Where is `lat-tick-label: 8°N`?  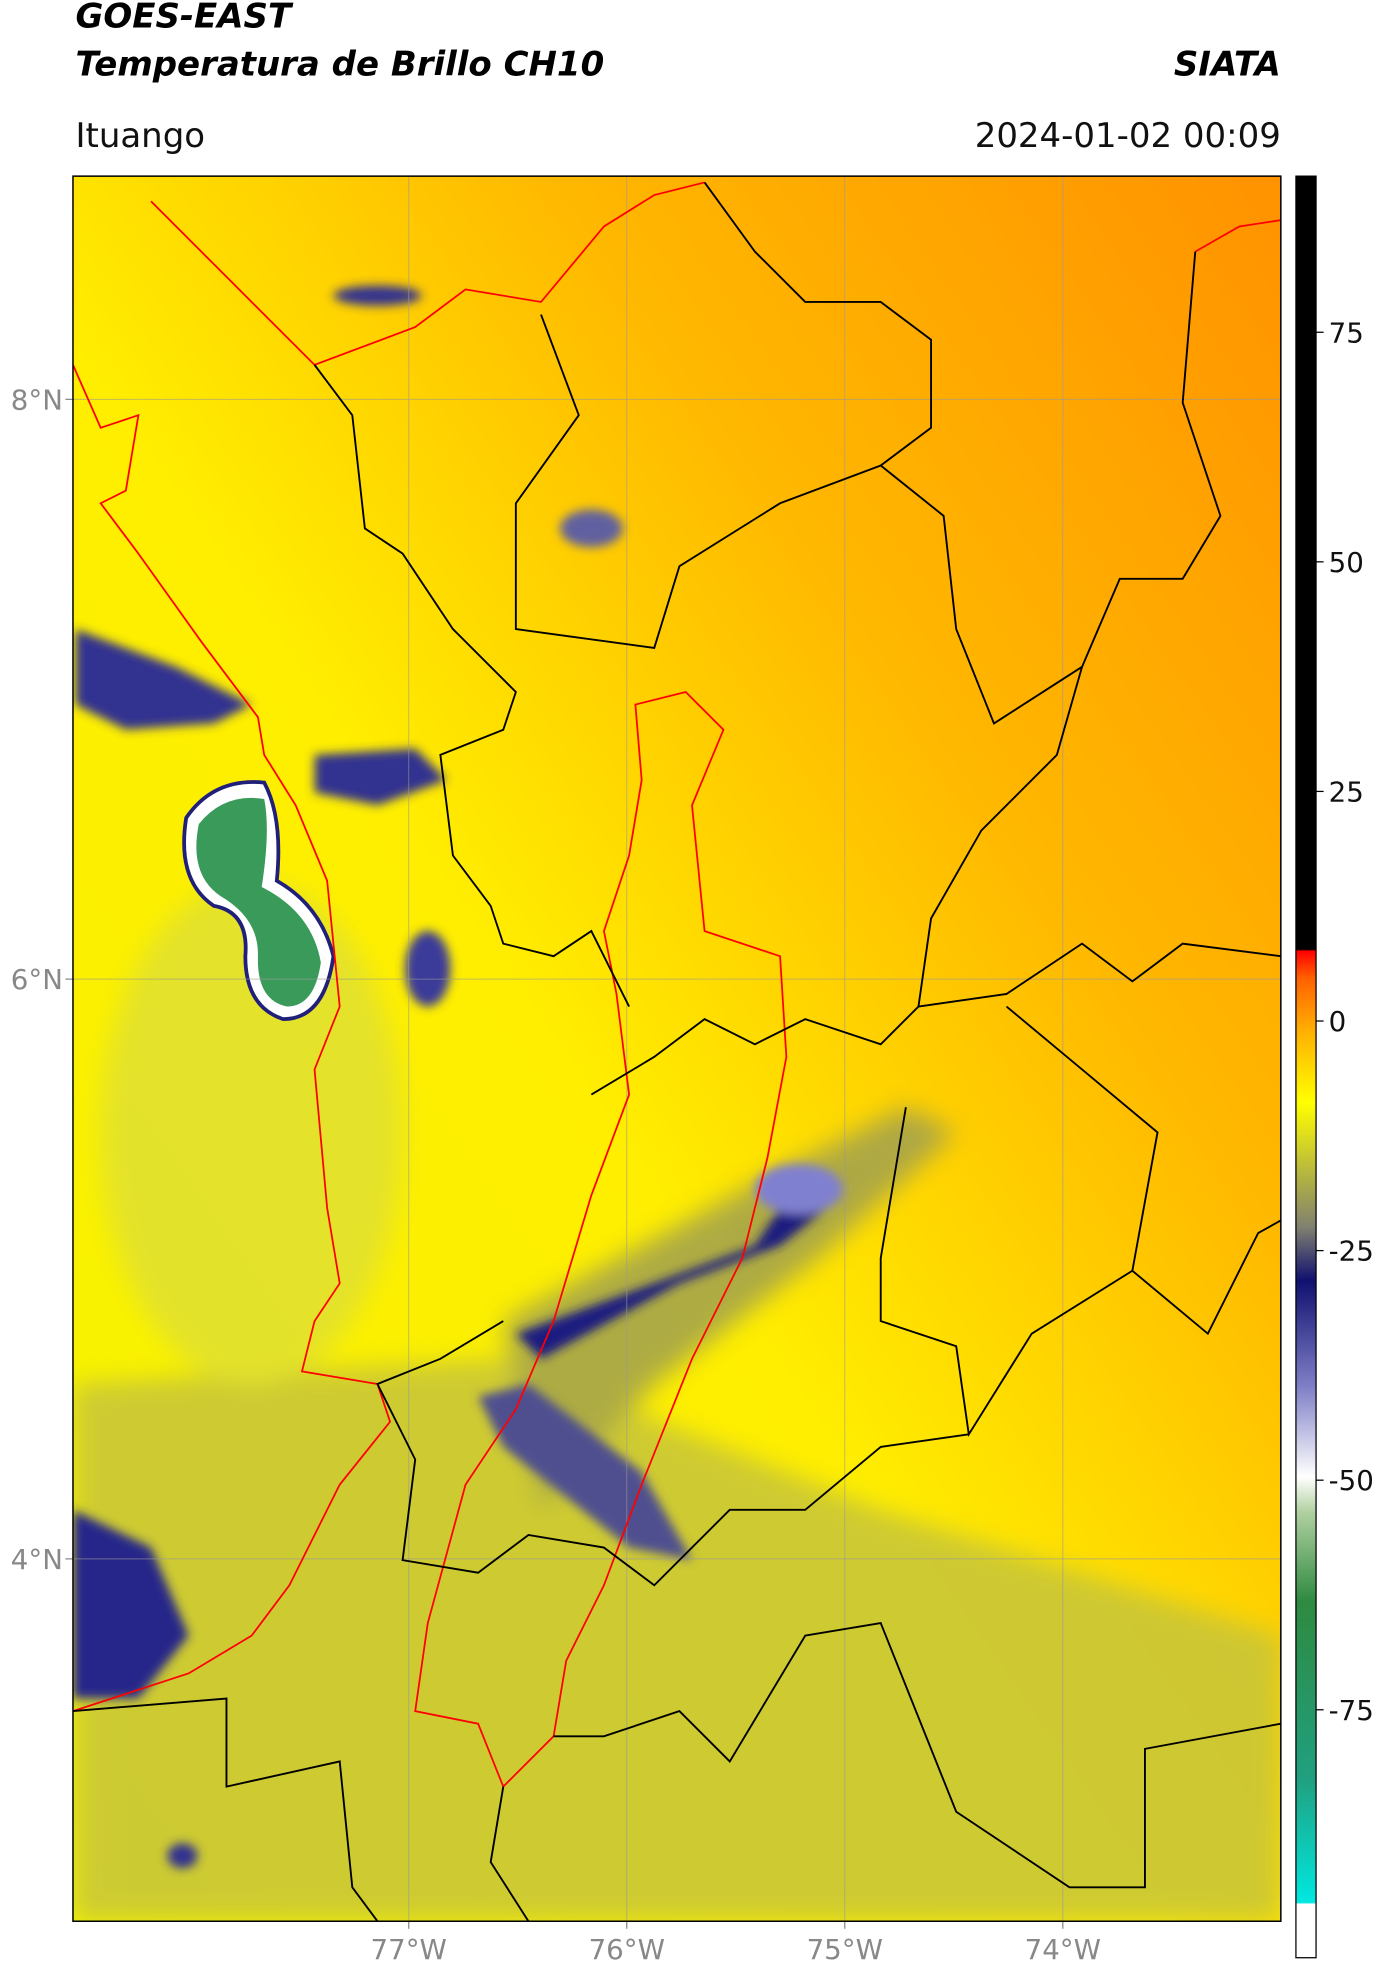
lat-tick-label: 8°N is located at coordinates (37, 399).